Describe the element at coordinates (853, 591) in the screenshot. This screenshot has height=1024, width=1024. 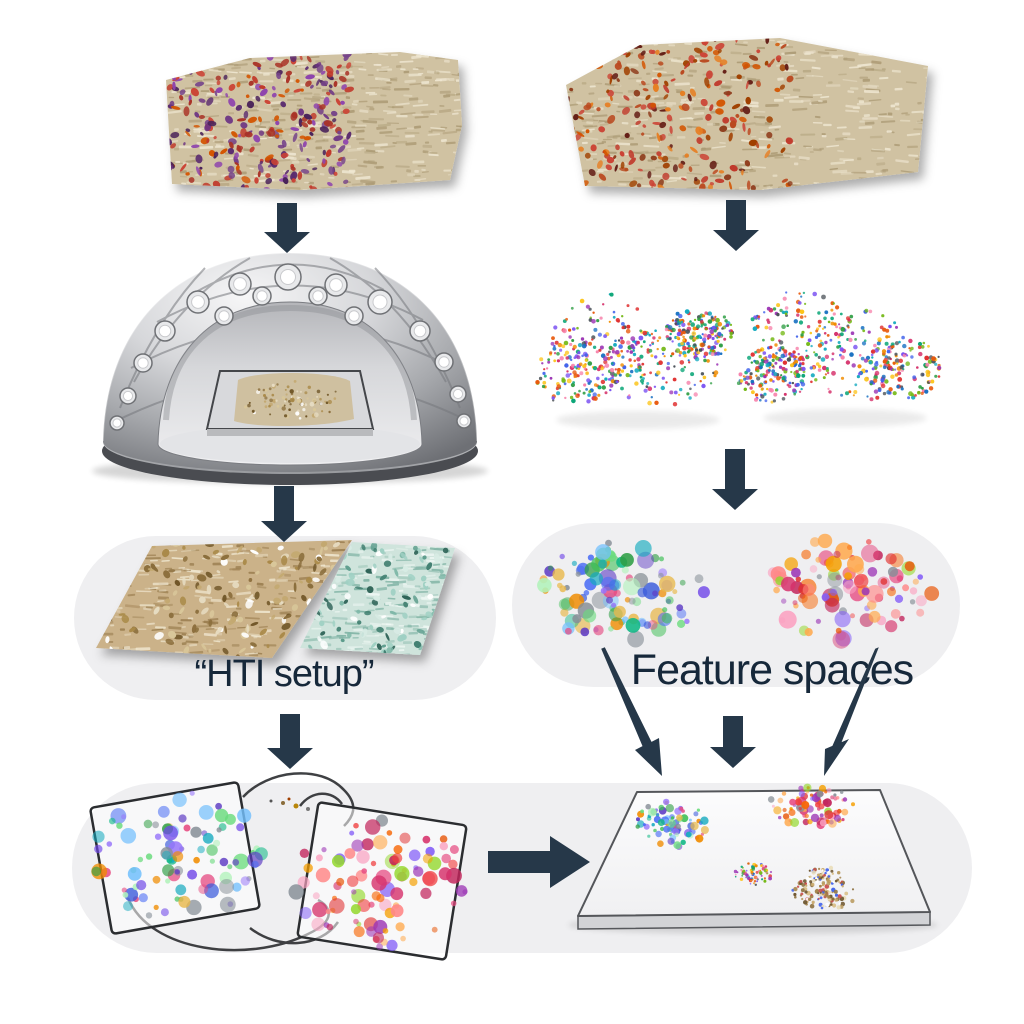
I see `feature-space-warm` at that location.